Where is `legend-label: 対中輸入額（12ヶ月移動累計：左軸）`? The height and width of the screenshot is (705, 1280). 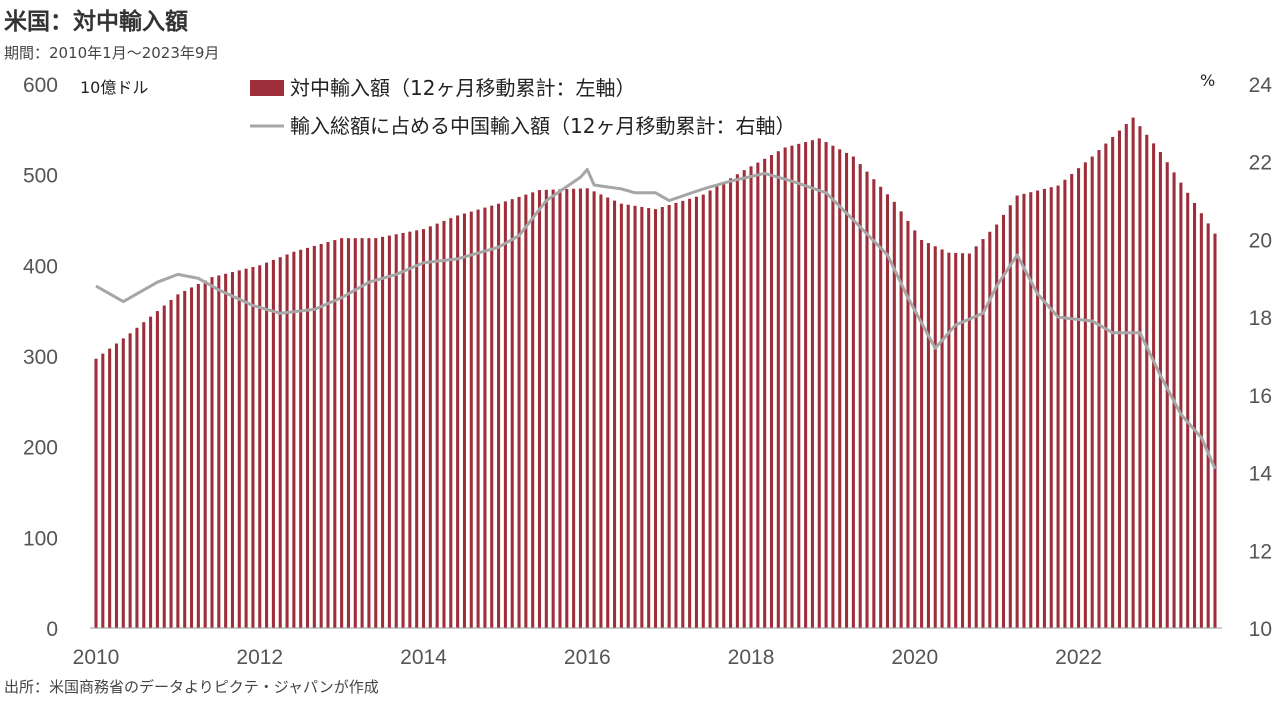 legend-label: 対中輸入額（12ヶ月移動累計：左軸） is located at coordinates (462, 88).